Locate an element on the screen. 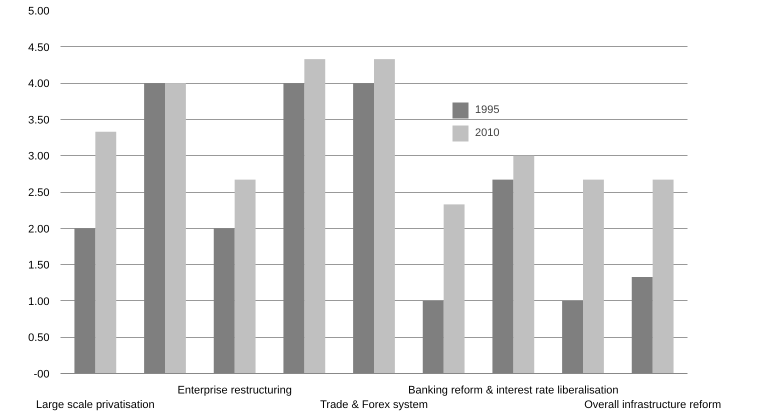  x-tick-label: Banking reform & interest rate liberalisation is located at coordinates (513, 390).